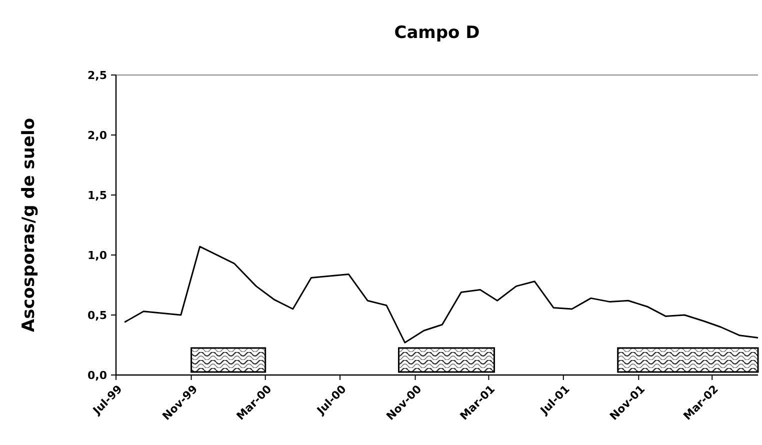 Image resolution: width=762 pixels, height=445 pixels. I want to click on y-tick-label: 0,5, so click(97, 315).